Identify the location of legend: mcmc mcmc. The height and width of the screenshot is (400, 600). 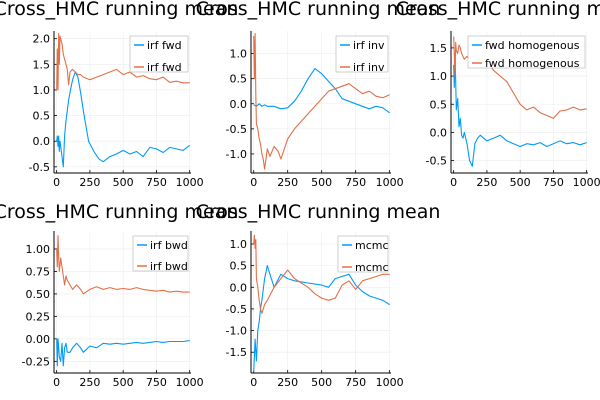
(363, 254).